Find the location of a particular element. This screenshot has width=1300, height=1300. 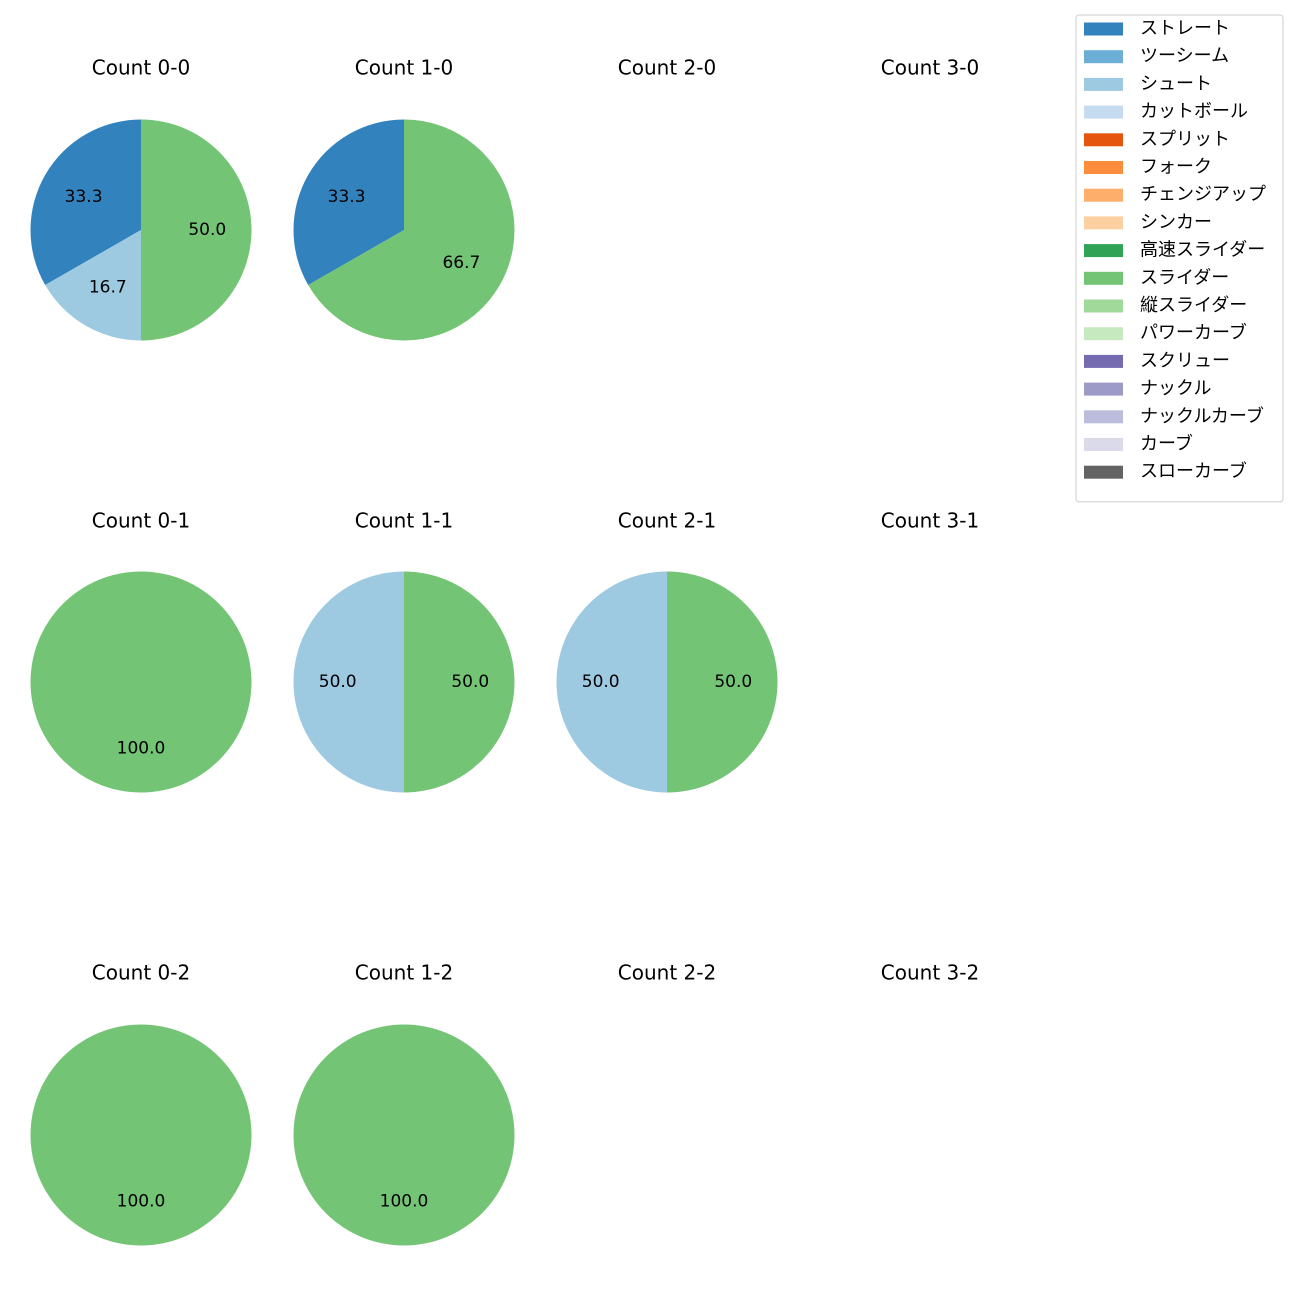

slice-label: 66.7 is located at coordinates (461, 263).